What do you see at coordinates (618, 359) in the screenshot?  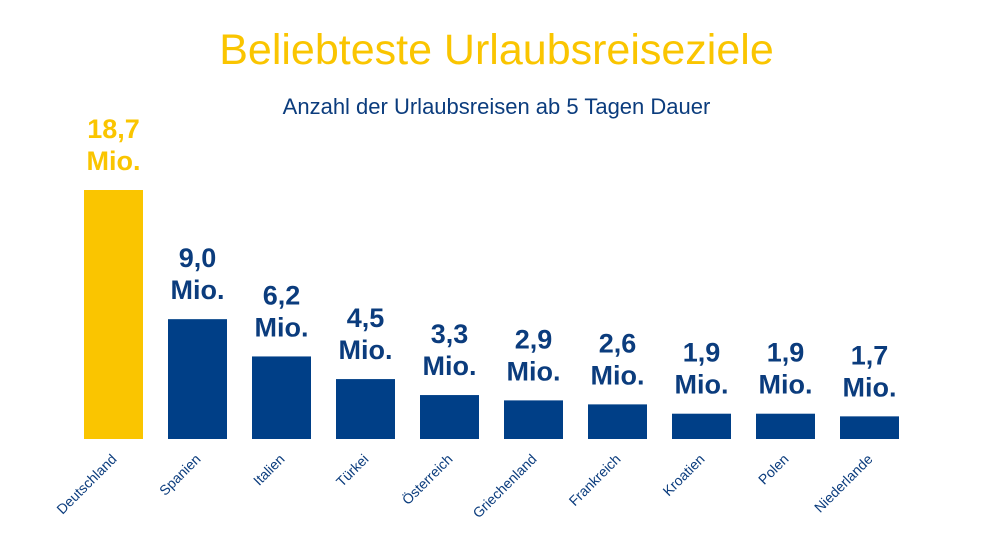 I see `value-label-frankreich: 2,6 Mio.` at bounding box center [618, 359].